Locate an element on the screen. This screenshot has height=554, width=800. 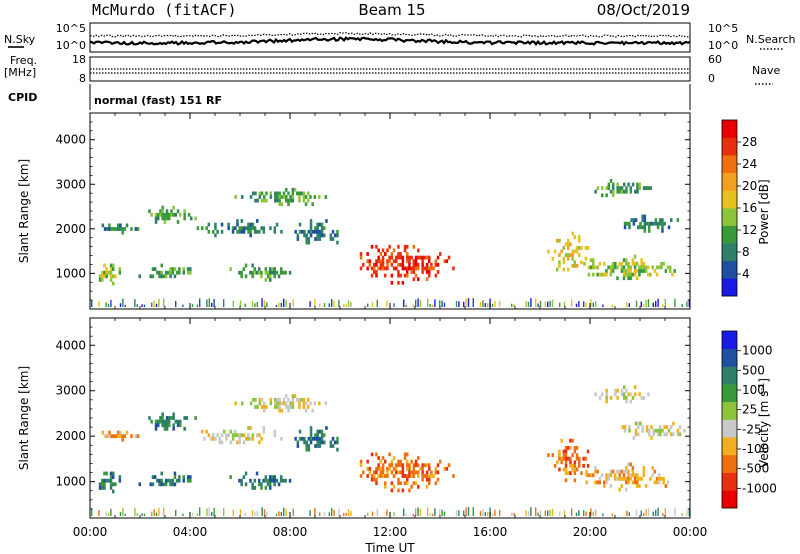
time-tick-label: 16:00 is located at coordinates (490, 532).